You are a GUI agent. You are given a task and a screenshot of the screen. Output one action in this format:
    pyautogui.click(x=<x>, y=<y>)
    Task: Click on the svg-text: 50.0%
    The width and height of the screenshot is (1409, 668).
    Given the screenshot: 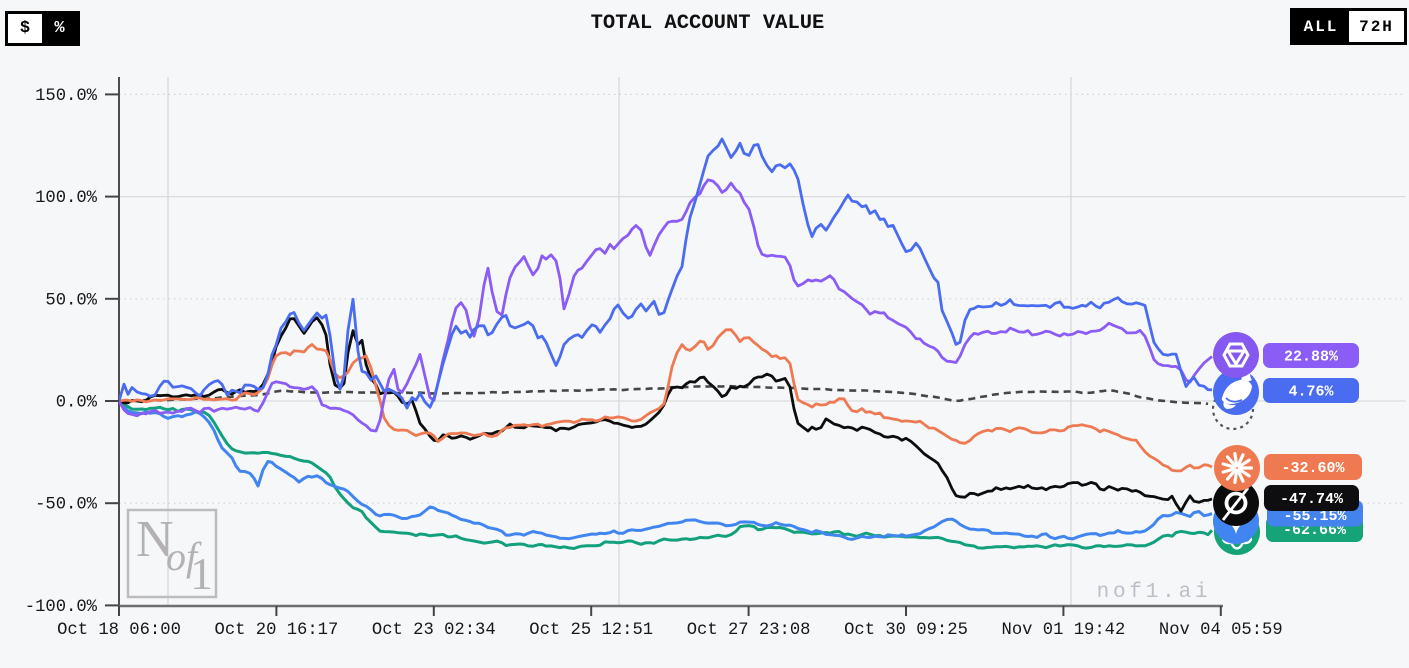 What is the action you would take?
    pyautogui.click(x=71, y=300)
    